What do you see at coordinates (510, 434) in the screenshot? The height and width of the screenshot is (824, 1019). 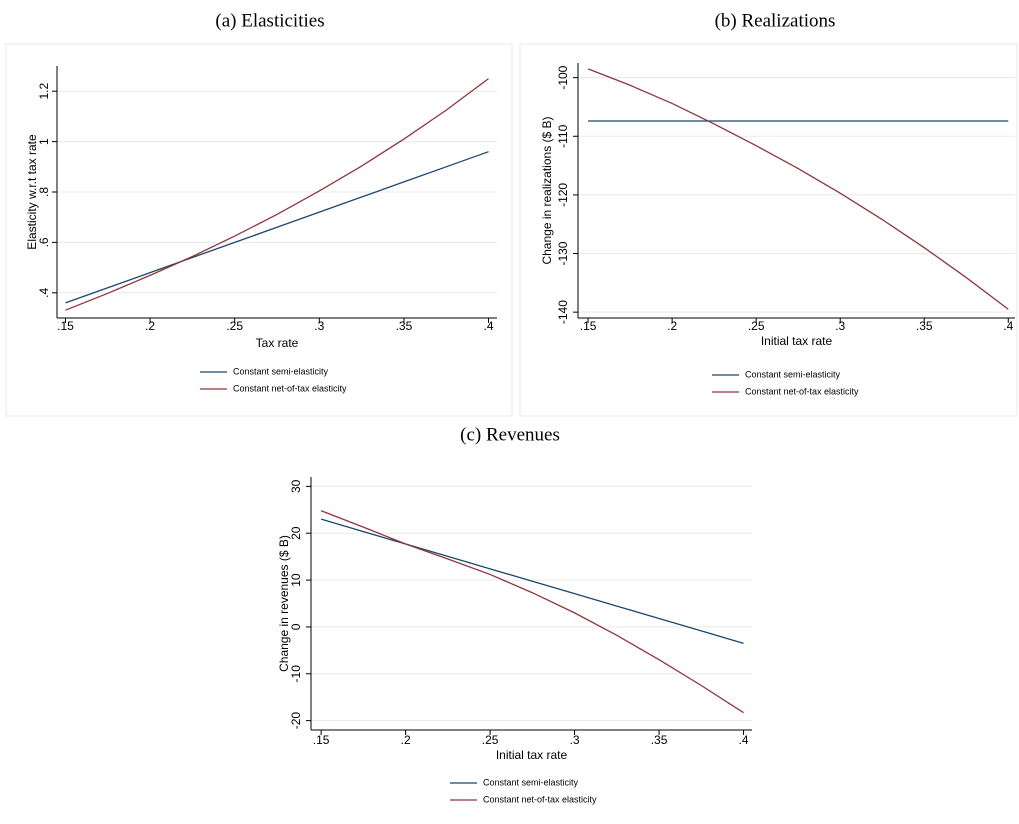 I see `panel-title: (c) Revenues` at bounding box center [510, 434].